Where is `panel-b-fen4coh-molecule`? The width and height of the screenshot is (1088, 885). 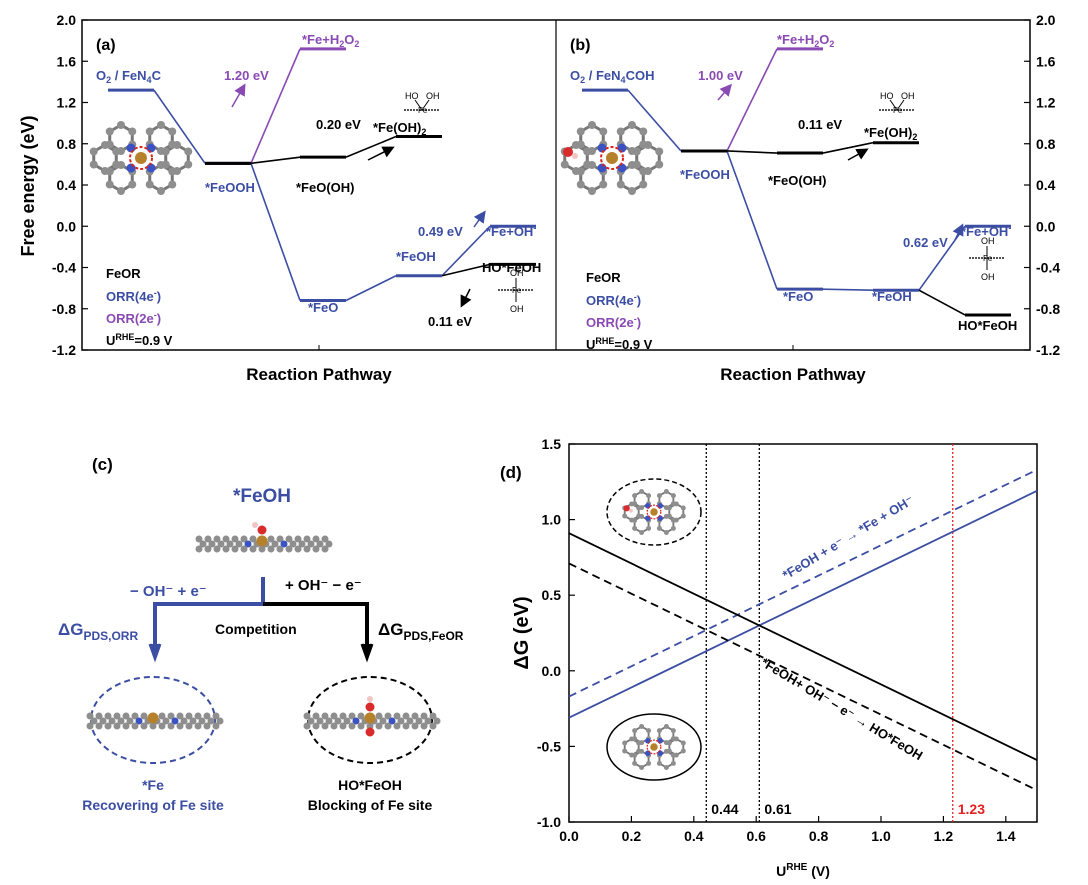
panel-b-fen4coh-molecule is located at coordinates (612, 158).